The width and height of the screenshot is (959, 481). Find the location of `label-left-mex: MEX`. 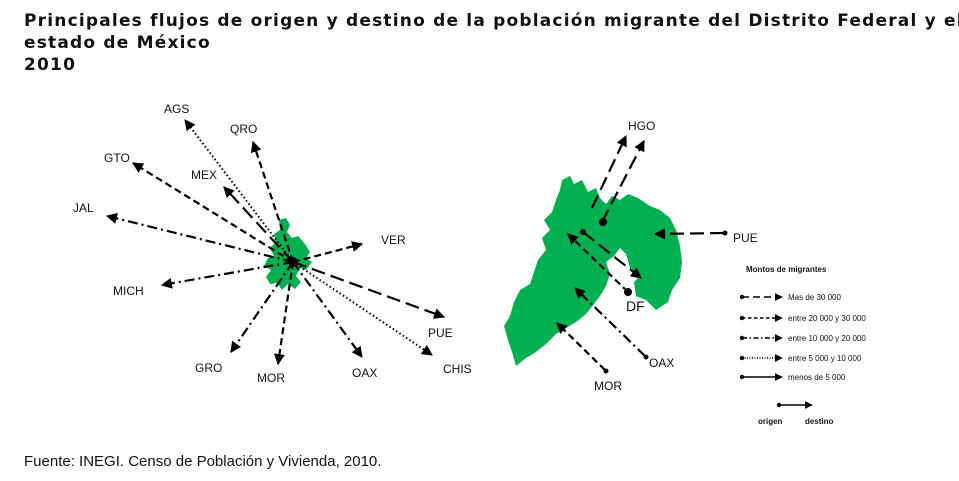

label-left-mex: MEX is located at coordinates (204, 175).